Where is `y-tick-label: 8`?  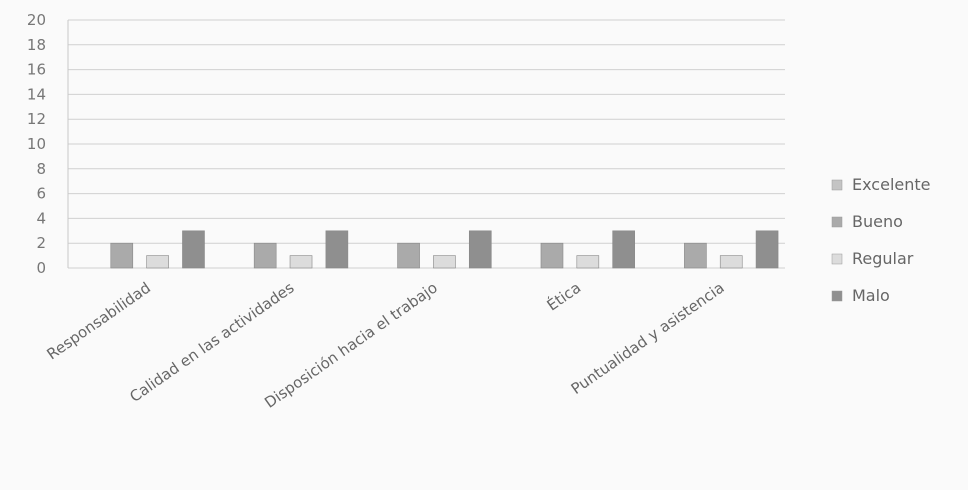 y-tick-label: 8 is located at coordinates (41, 169).